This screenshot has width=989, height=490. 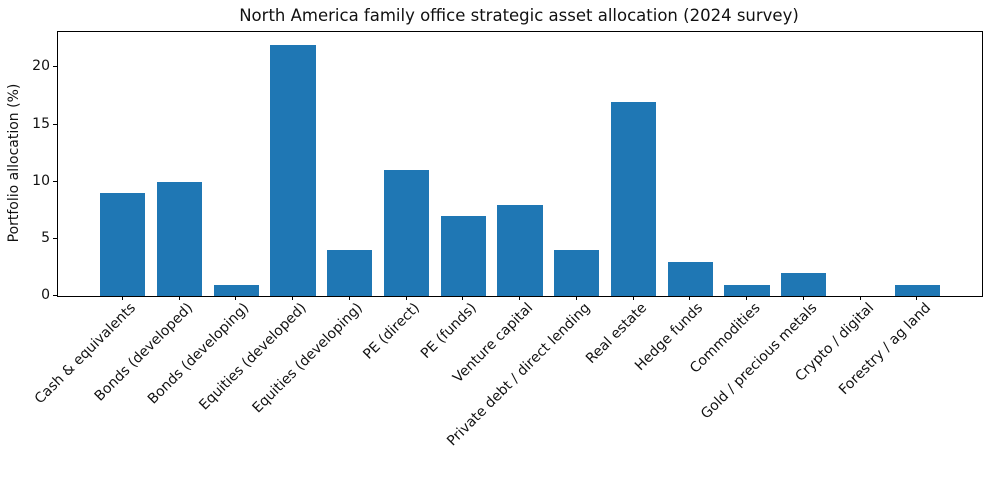 What do you see at coordinates (45, 295) in the screenshot?
I see `y-tick-label: 0` at bounding box center [45, 295].